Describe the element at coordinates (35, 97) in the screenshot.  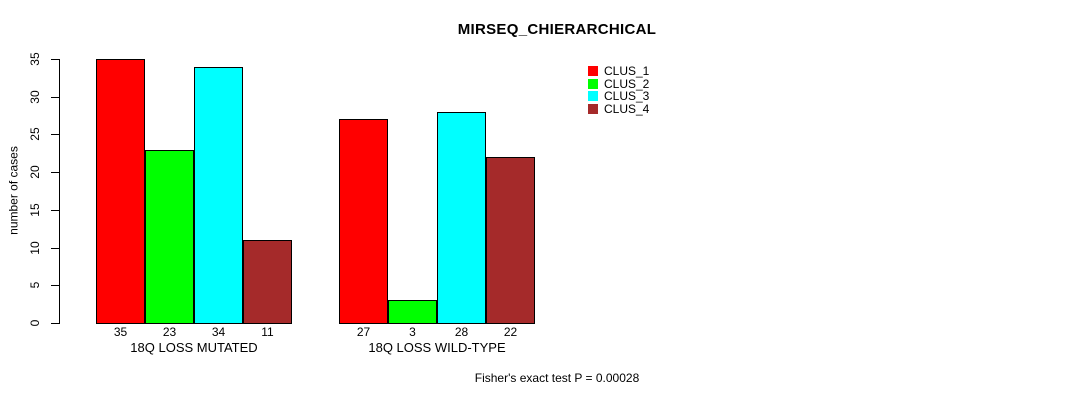
I see `y-tick-label: 30` at that location.